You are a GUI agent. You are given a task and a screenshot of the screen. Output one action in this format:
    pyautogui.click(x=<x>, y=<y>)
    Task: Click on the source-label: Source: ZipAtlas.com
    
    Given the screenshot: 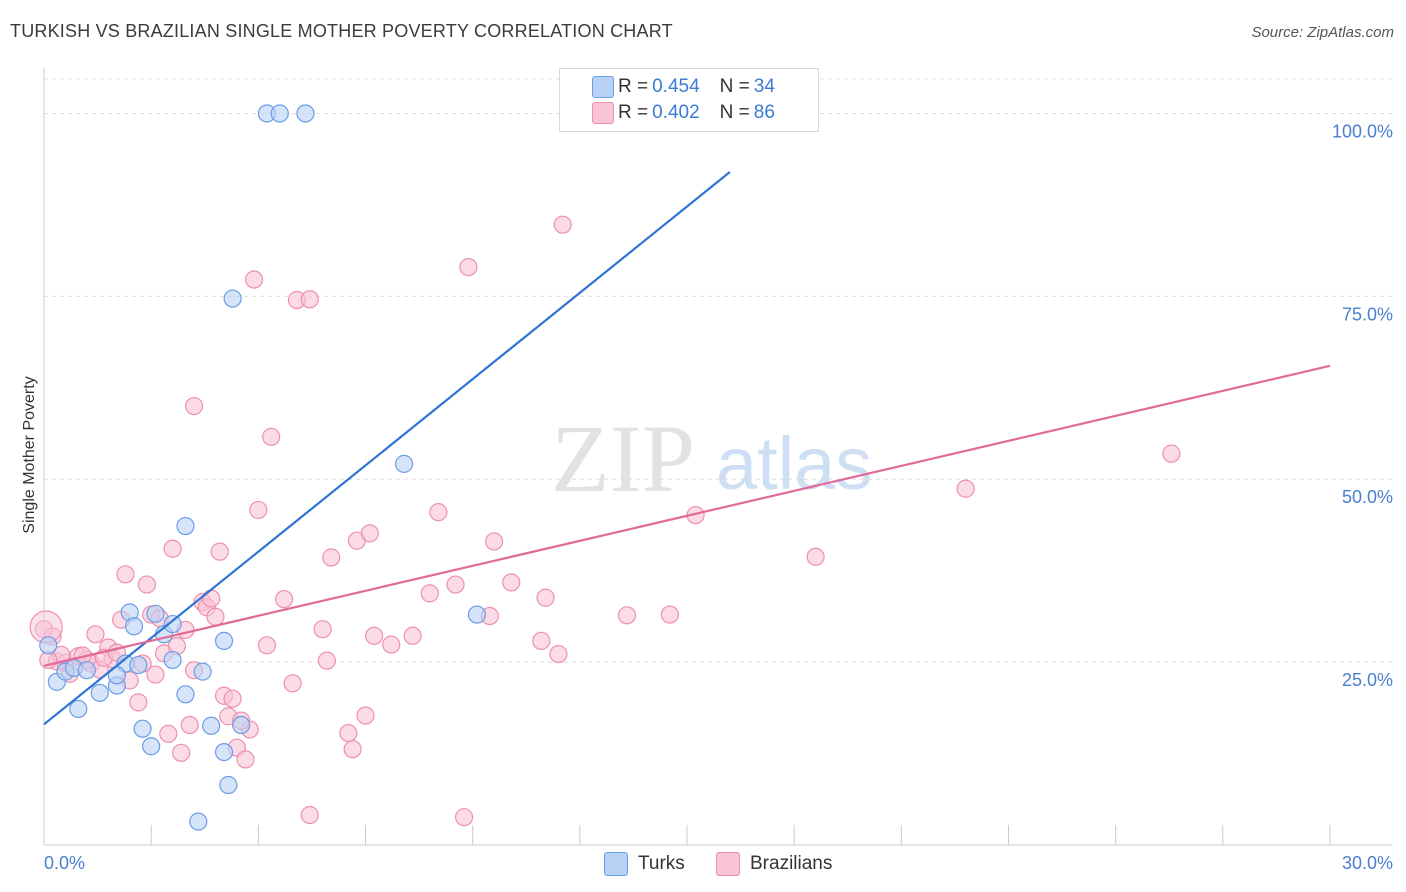 What is the action you would take?
    pyautogui.click(x=1322, y=32)
    